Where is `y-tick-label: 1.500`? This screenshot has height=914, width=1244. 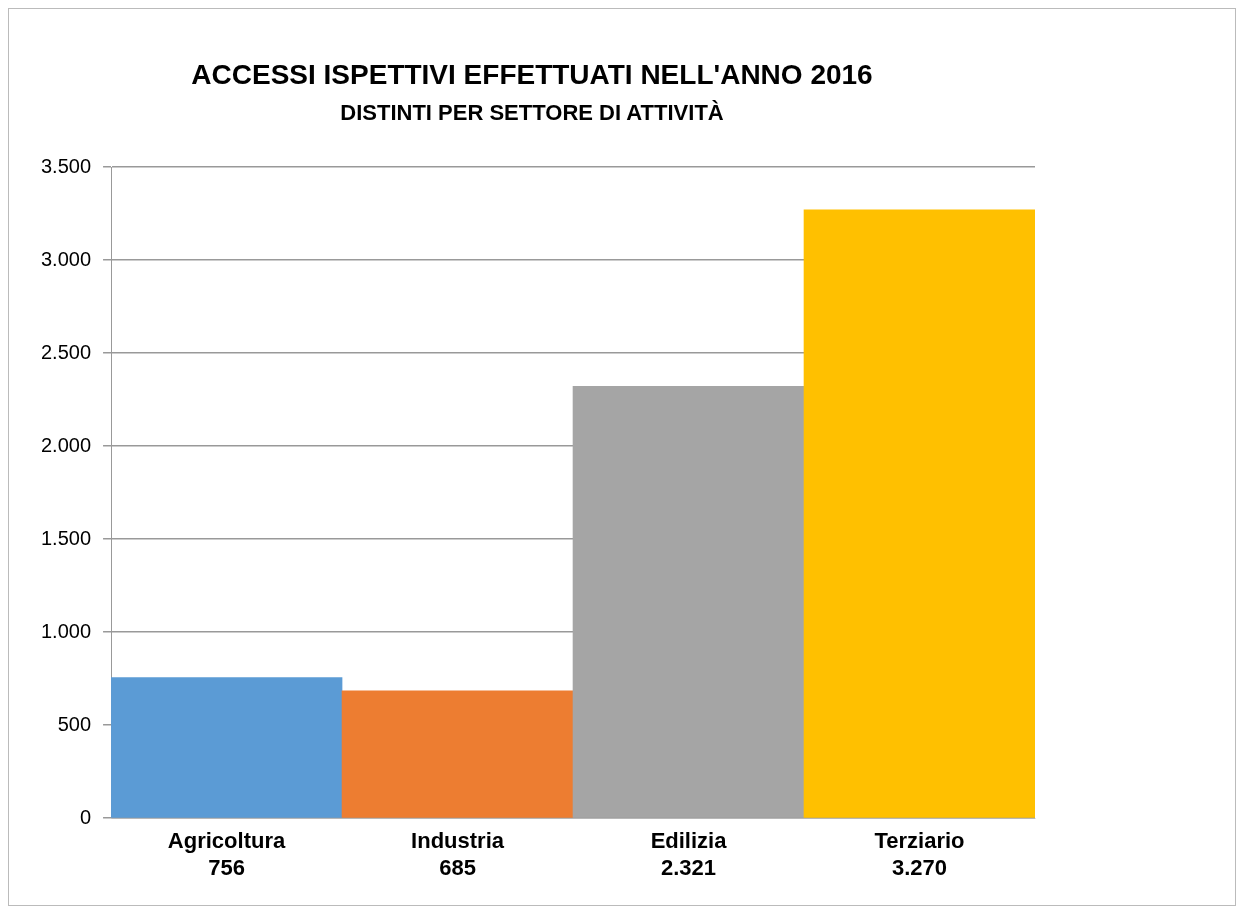 y-tick-label: 1.500 is located at coordinates (66, 537).